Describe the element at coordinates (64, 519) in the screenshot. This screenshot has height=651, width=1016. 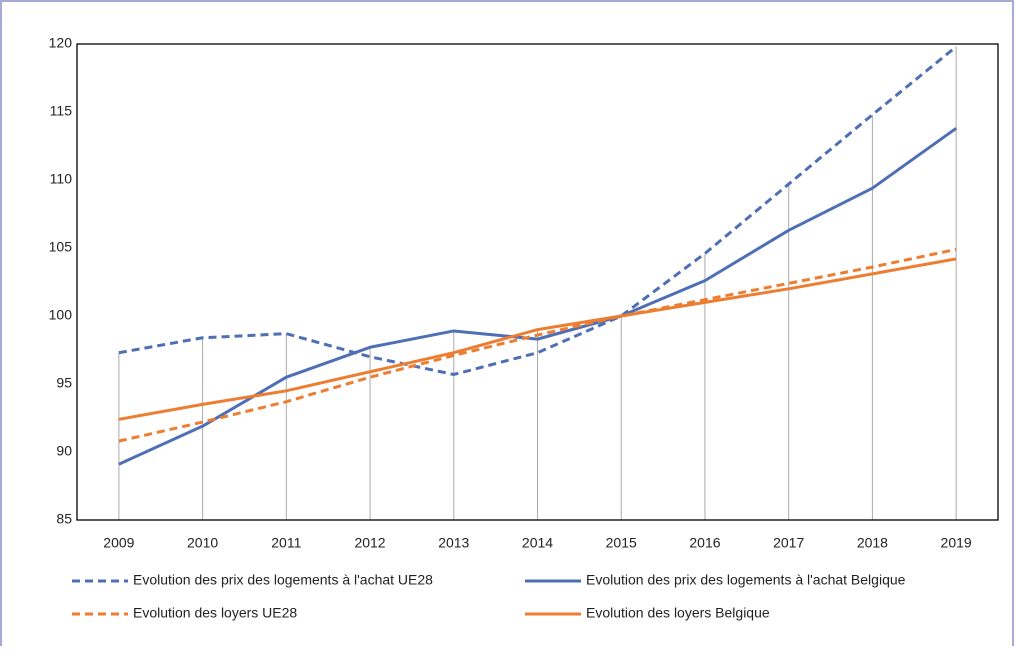
I see `y-tick-label: 85` at that location.